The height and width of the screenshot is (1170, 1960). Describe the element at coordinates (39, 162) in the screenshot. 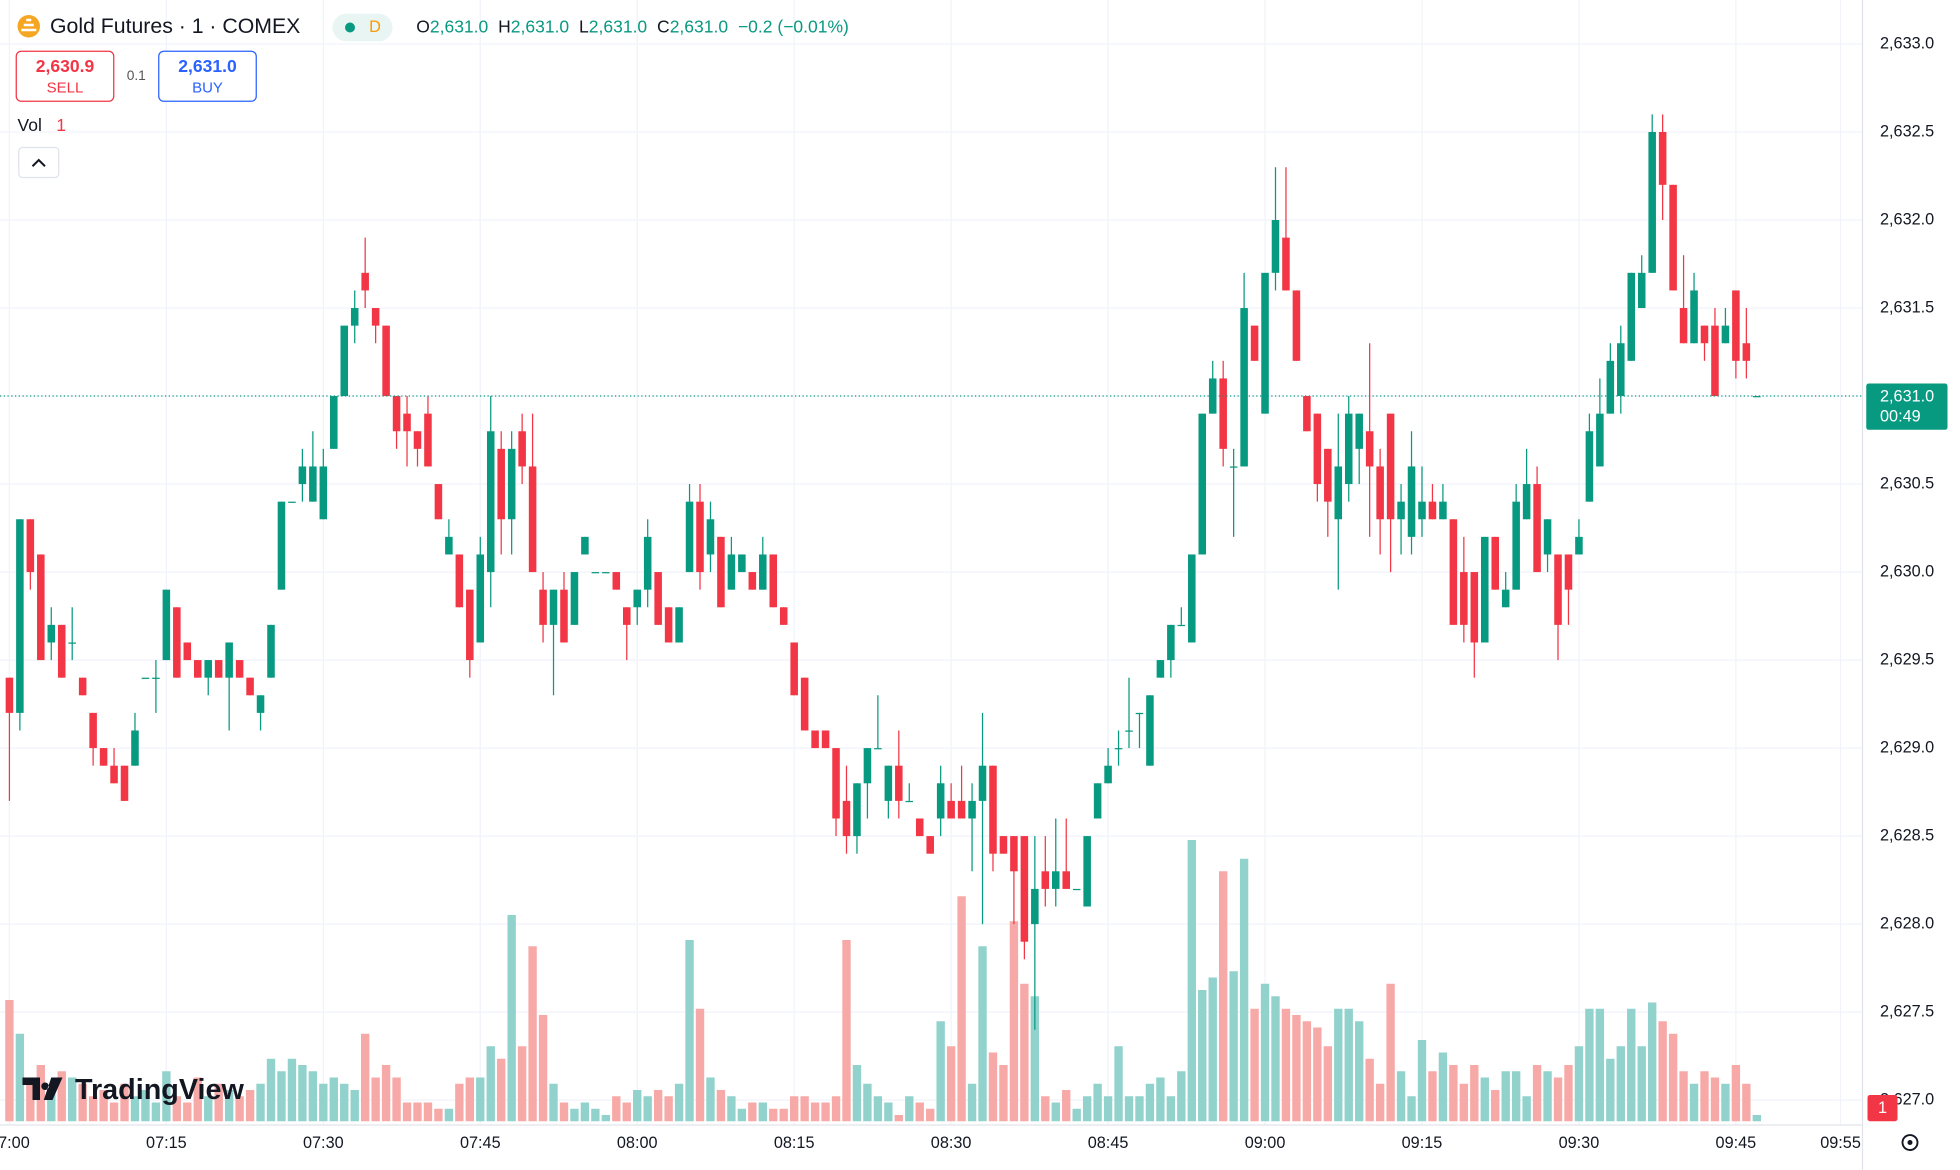

I see `collapse-button` at that location.